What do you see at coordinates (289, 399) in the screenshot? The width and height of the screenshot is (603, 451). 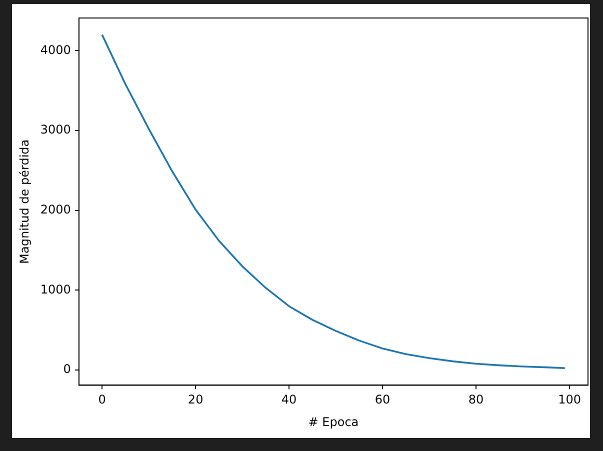 I see `x-tick-label: 40` at bounding box center [289, 399].